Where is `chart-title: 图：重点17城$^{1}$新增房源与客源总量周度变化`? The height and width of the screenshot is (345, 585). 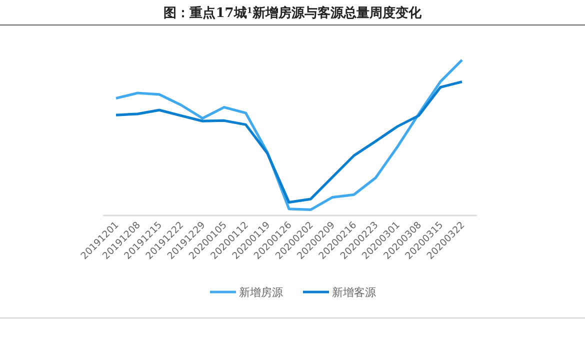 chart-title: 图：重点17城$^{1}$新增房源与客源总量周度变化 is located at coordinates (293, 13).